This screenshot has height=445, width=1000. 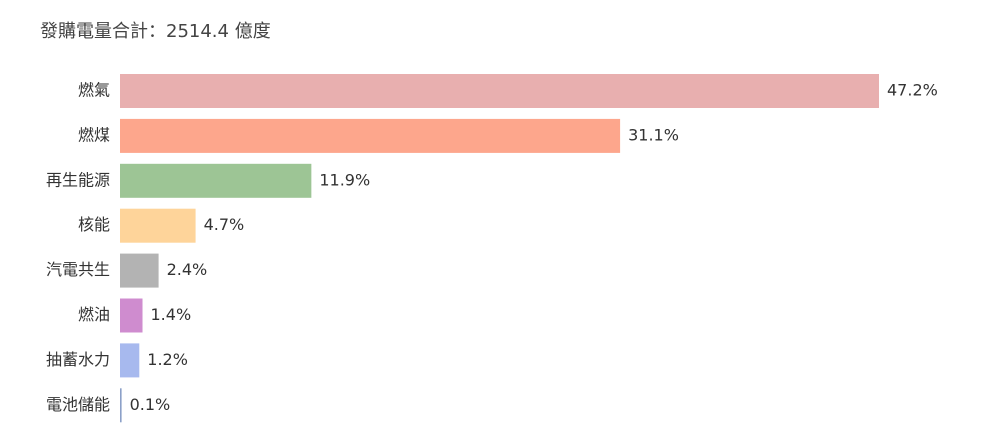 What do you see at coordinates (912, 90) in the screenshot?
I see `value-label: 47.2%` at bounding box center [912, 90].